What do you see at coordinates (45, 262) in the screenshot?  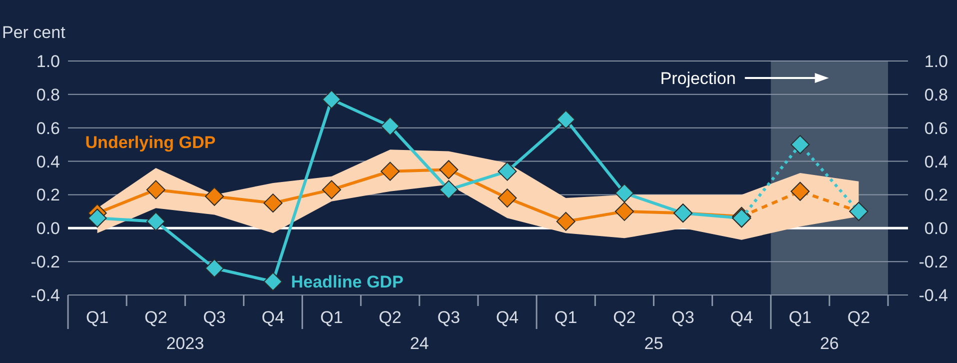 I see `y-tick-label: -0.2` at bounding box center [45, 262].